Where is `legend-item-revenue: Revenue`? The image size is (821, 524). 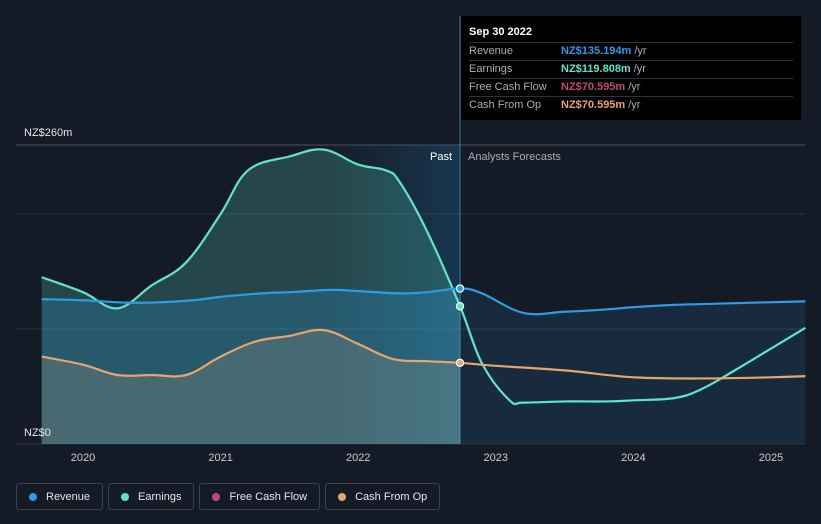
legend-item-revenue: Revenue is located at coordinates (60, 496).